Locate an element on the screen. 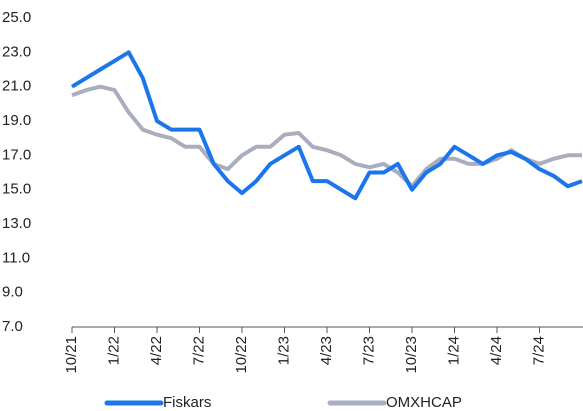 The image size is (583, 411). x-tick-label: 1/24 is located at coordinates (453, 350).